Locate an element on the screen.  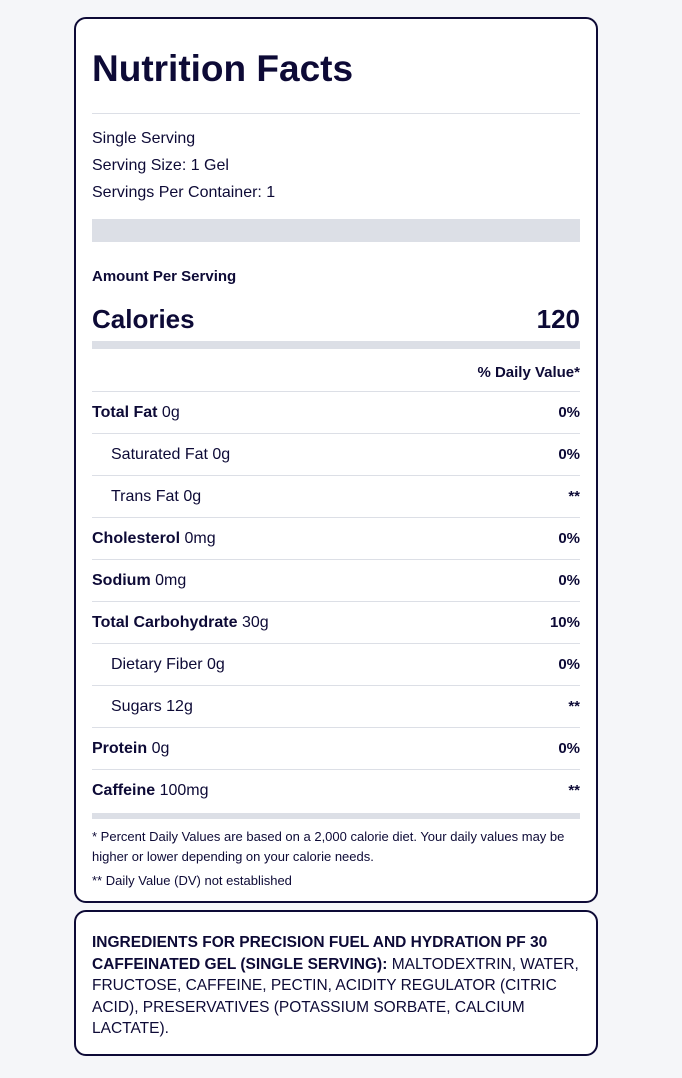
nutrient-label: Cholesterol is located at coordinates (136, 538).